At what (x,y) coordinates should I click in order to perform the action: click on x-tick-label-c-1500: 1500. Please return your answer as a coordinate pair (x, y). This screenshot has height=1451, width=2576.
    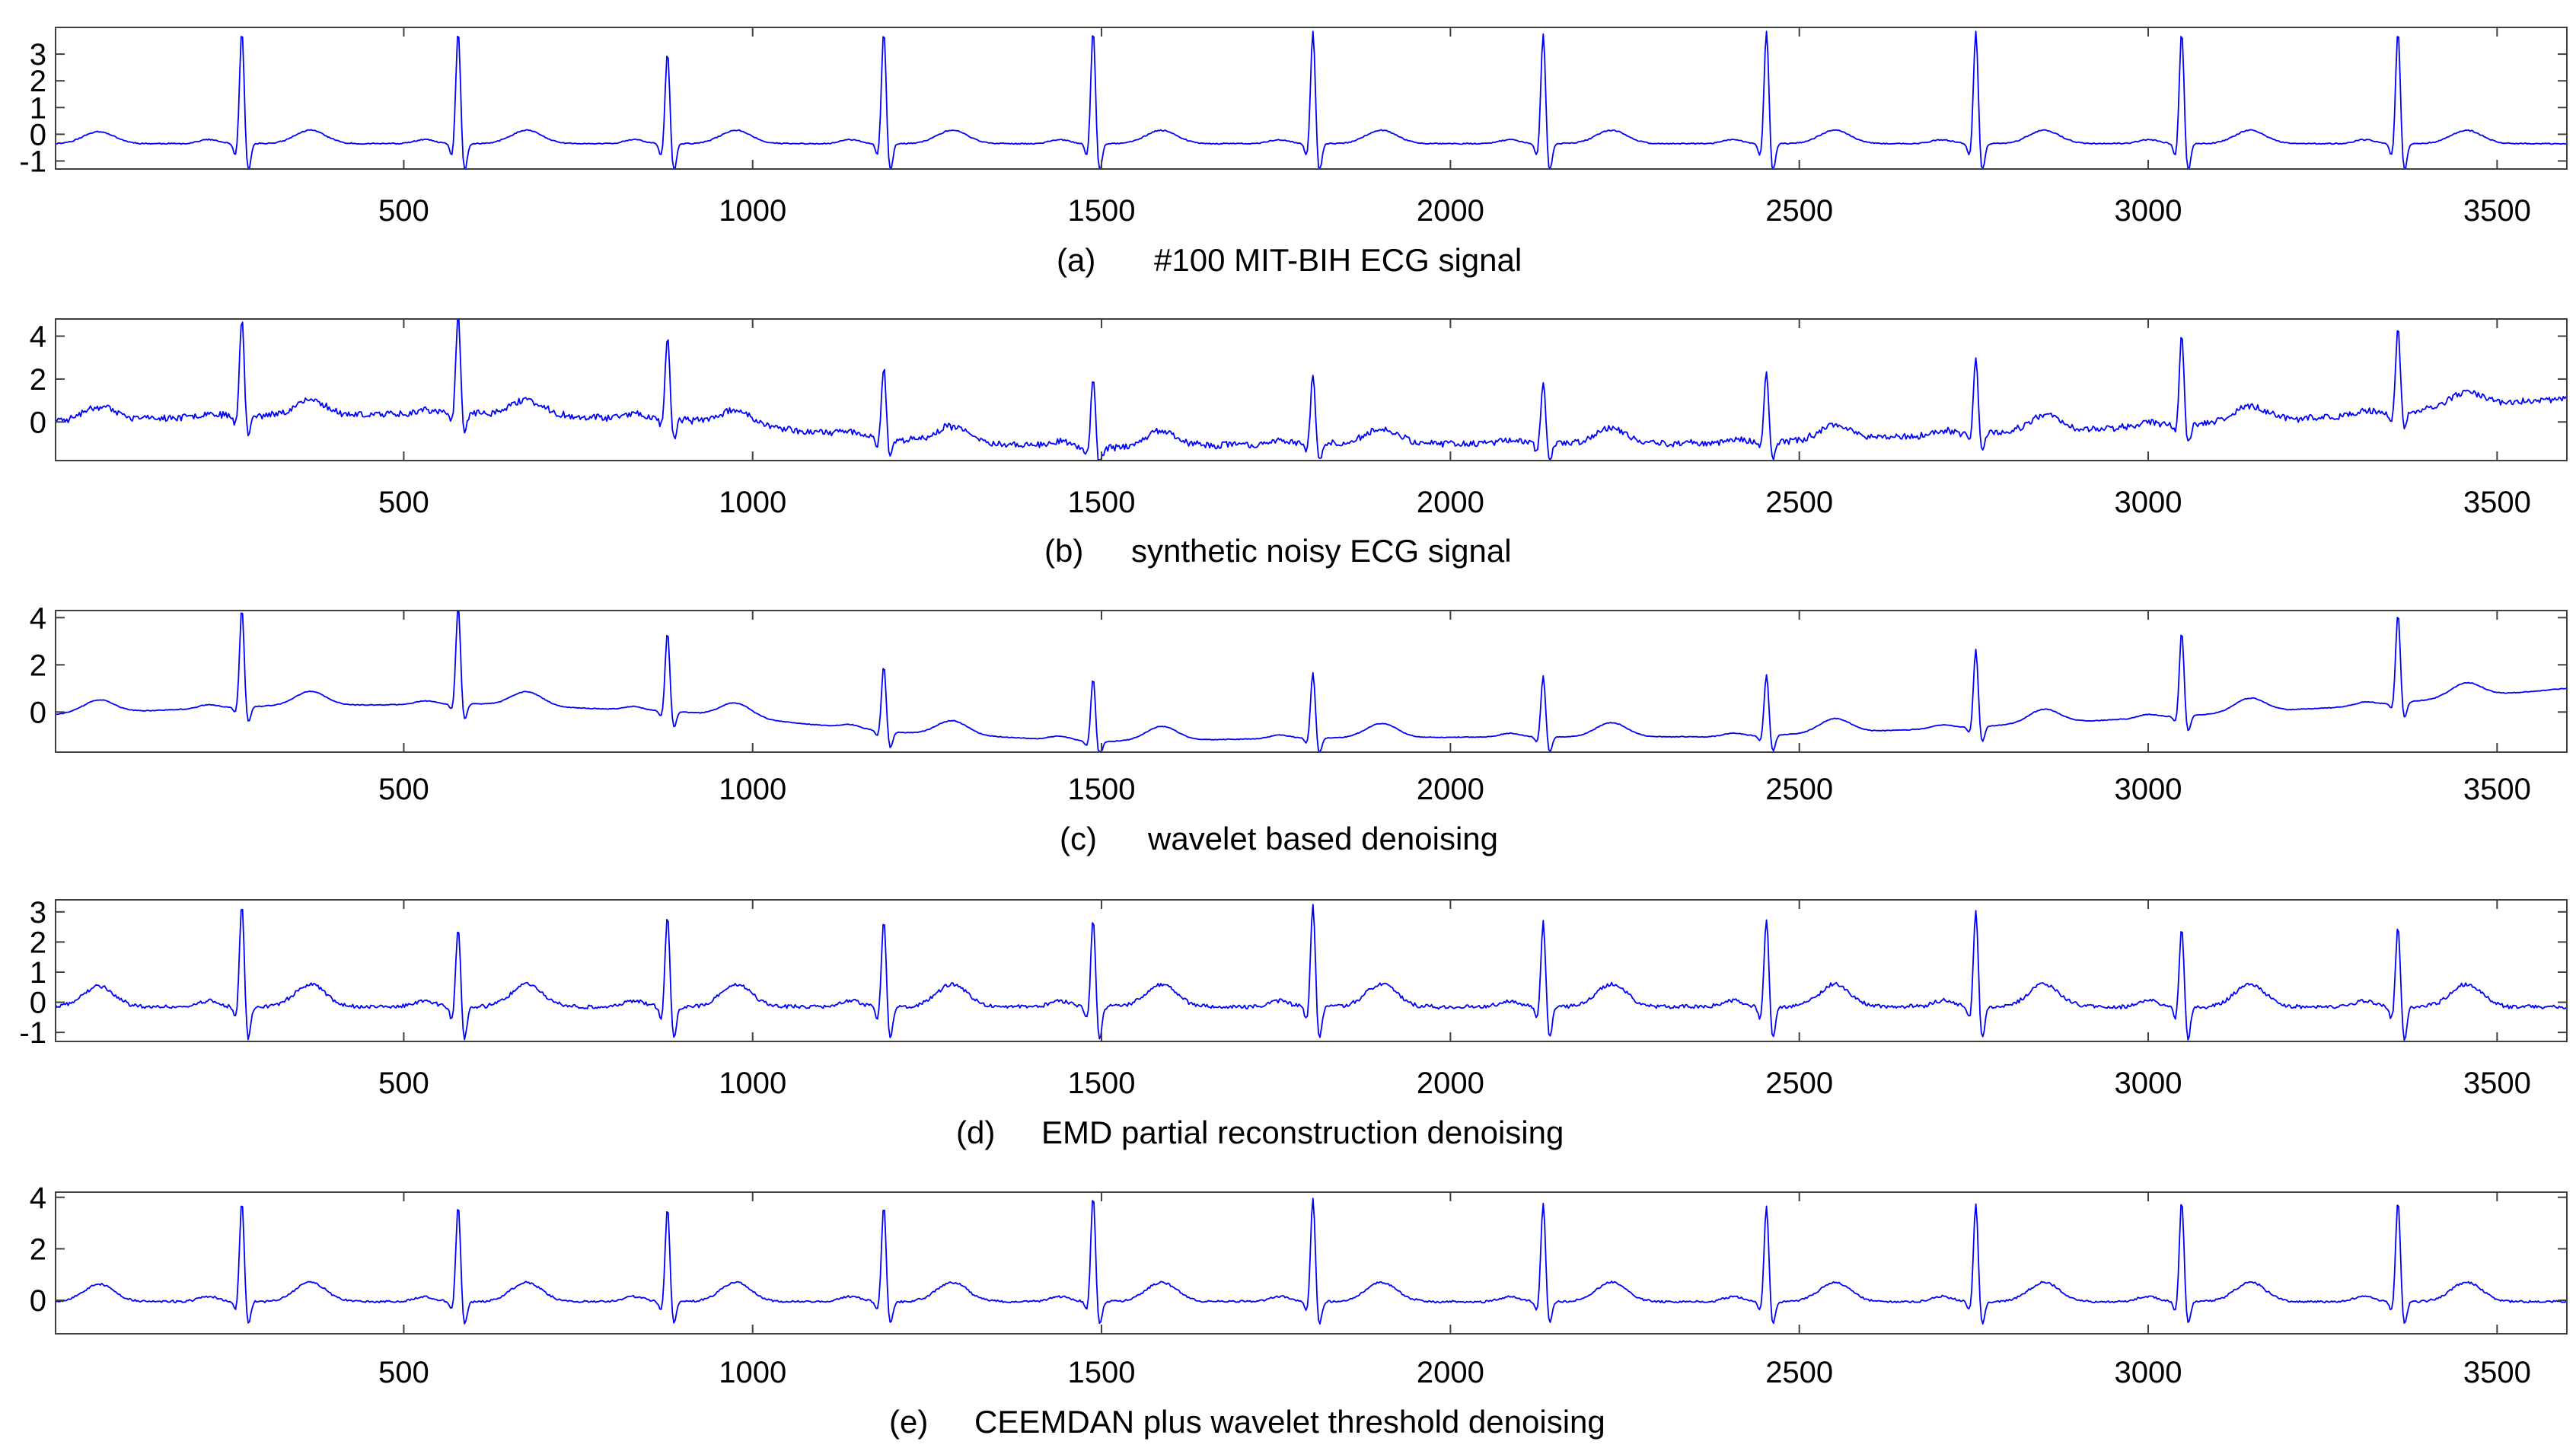
    Looking at the image, I should click on (1102, 789).